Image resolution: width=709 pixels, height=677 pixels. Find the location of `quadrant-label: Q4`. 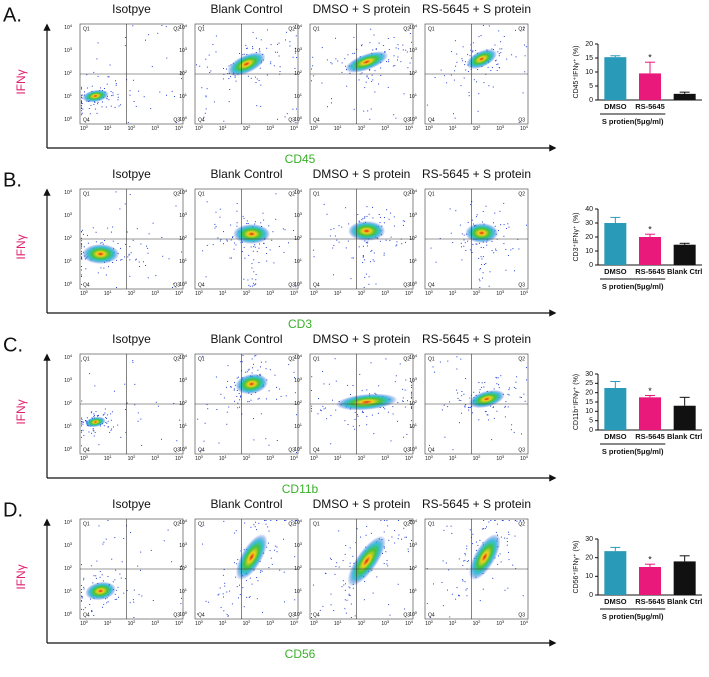

quadrant-label: Q4 is located at coordinates (86, 615).